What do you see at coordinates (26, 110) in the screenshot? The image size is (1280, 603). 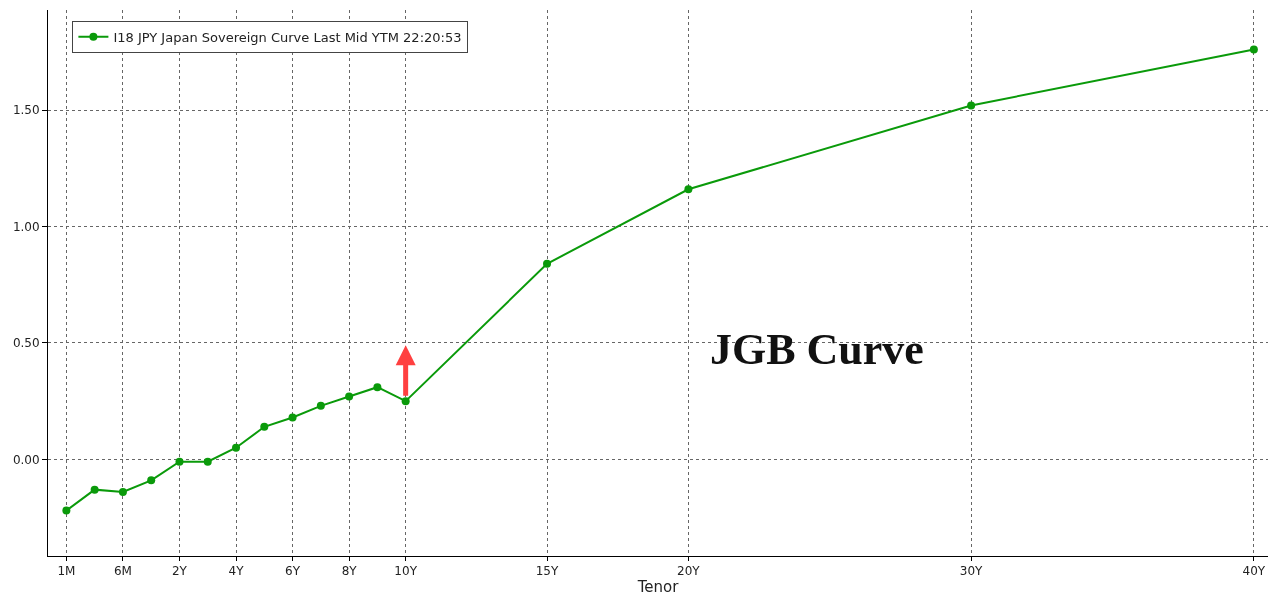 I see `y-tick-label: 1.50` at bounding box center [26, 110].